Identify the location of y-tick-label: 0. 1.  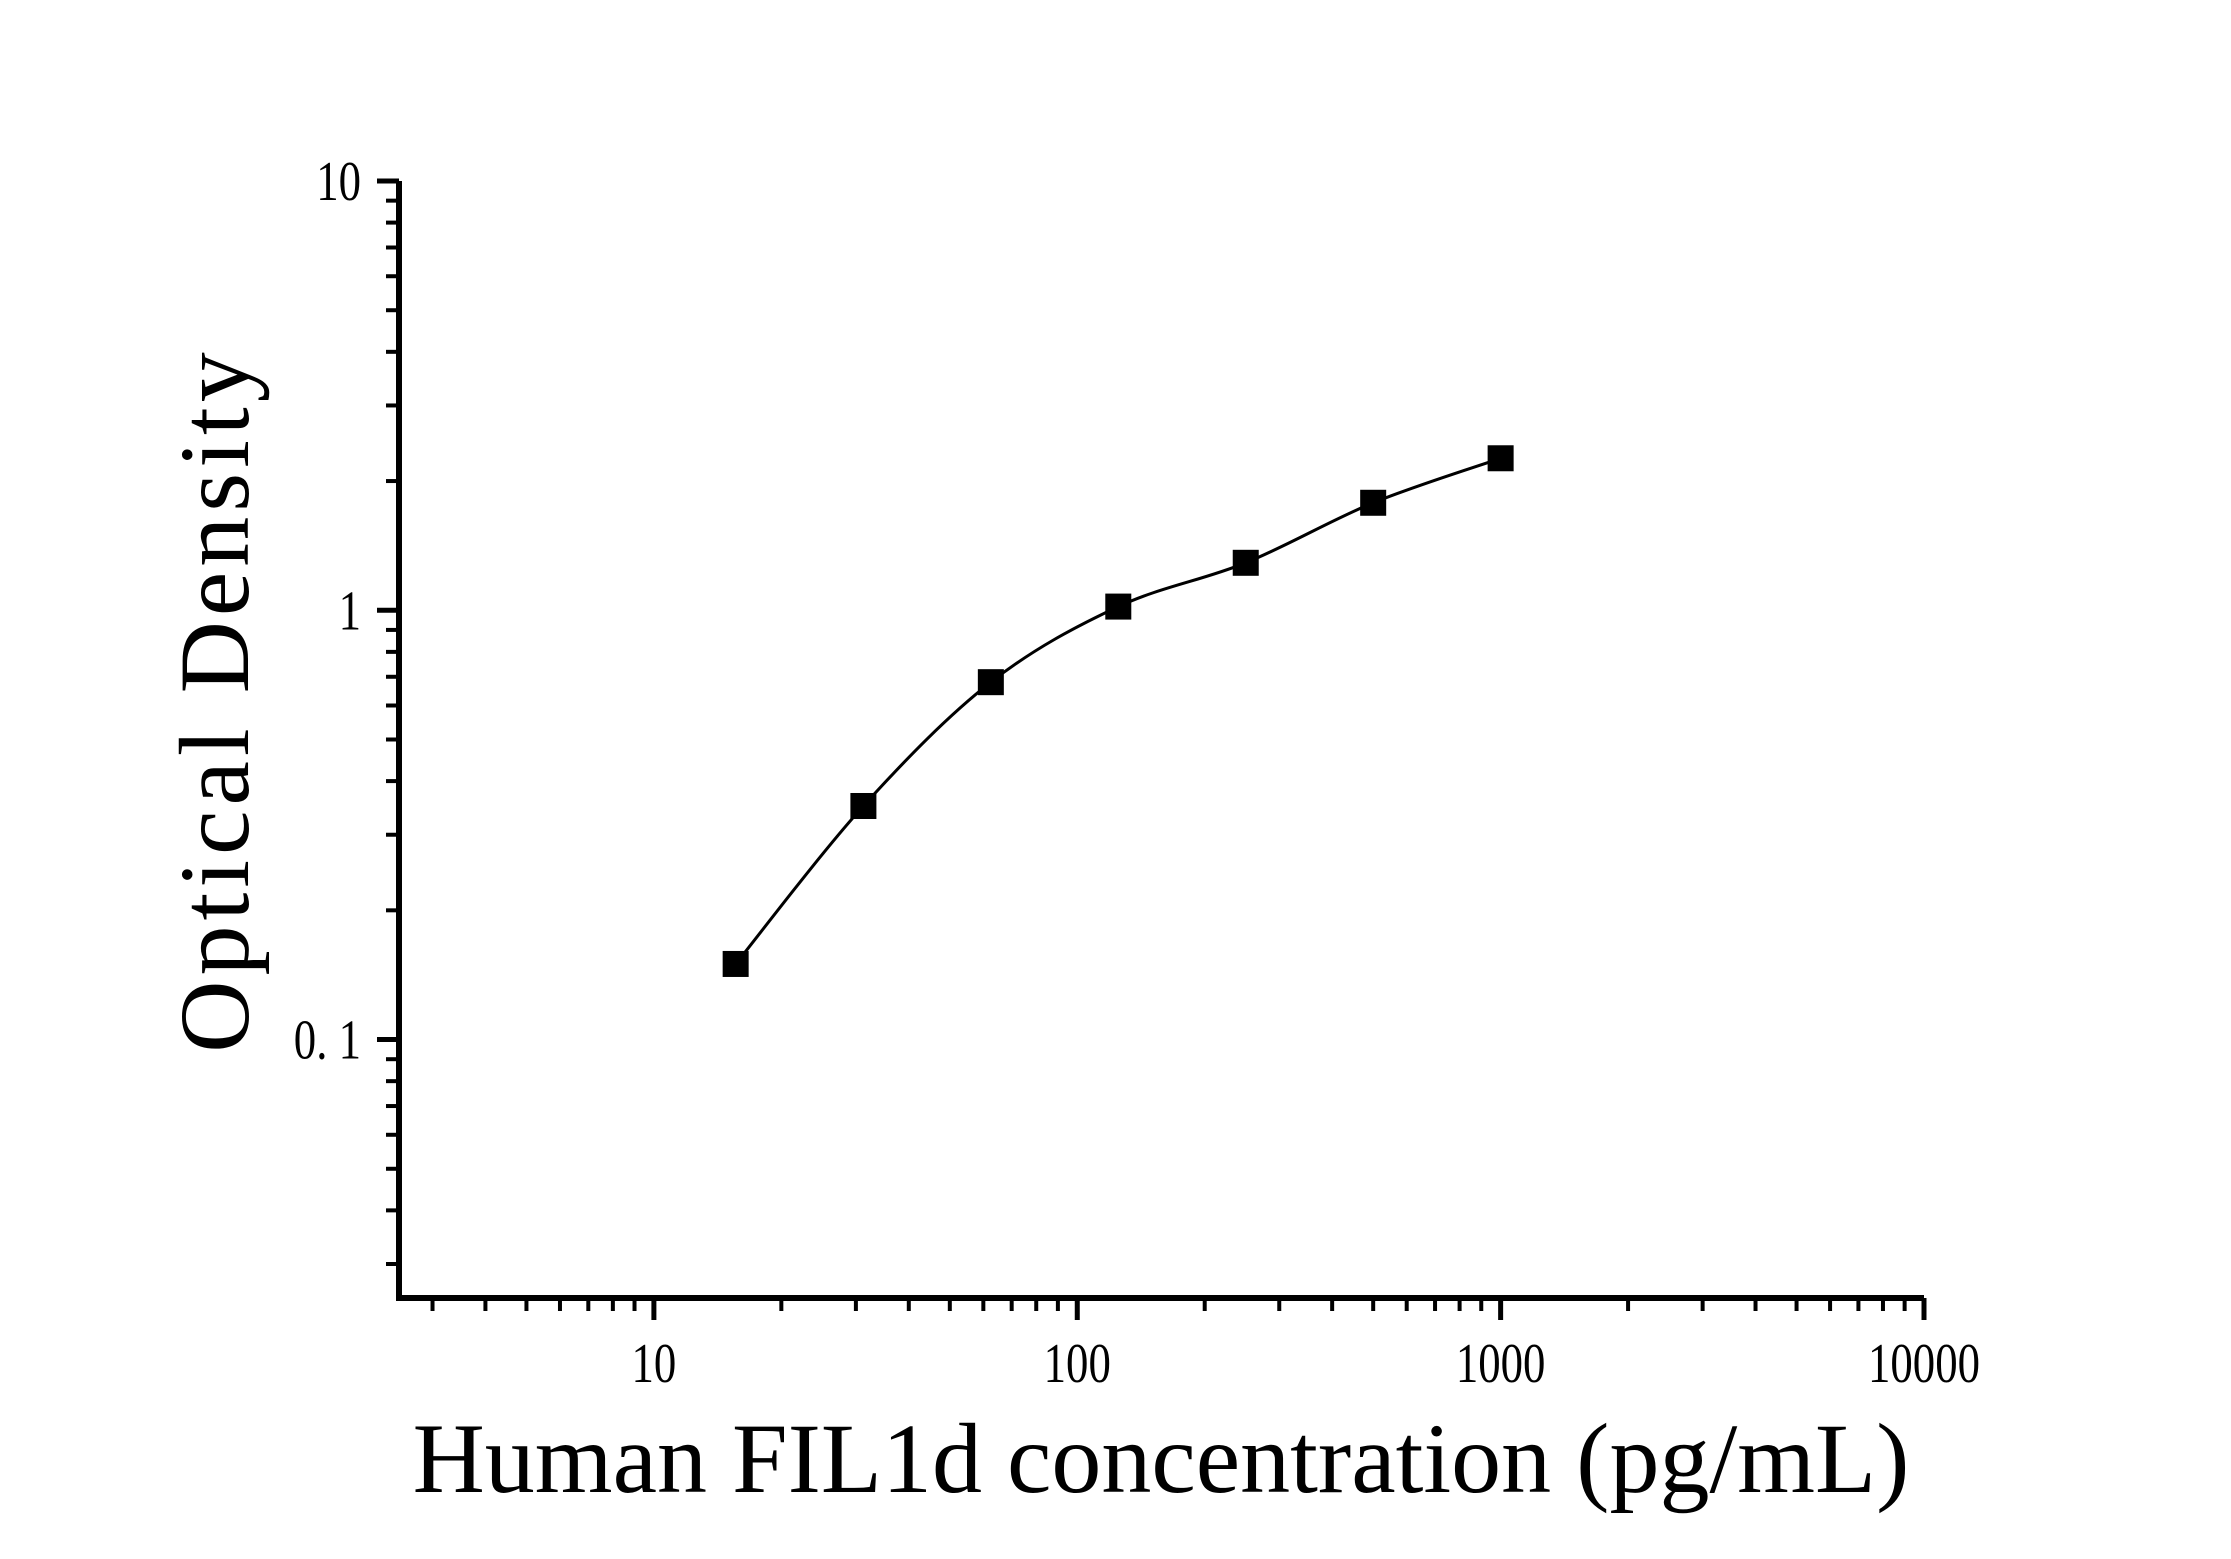
(327, 1040).